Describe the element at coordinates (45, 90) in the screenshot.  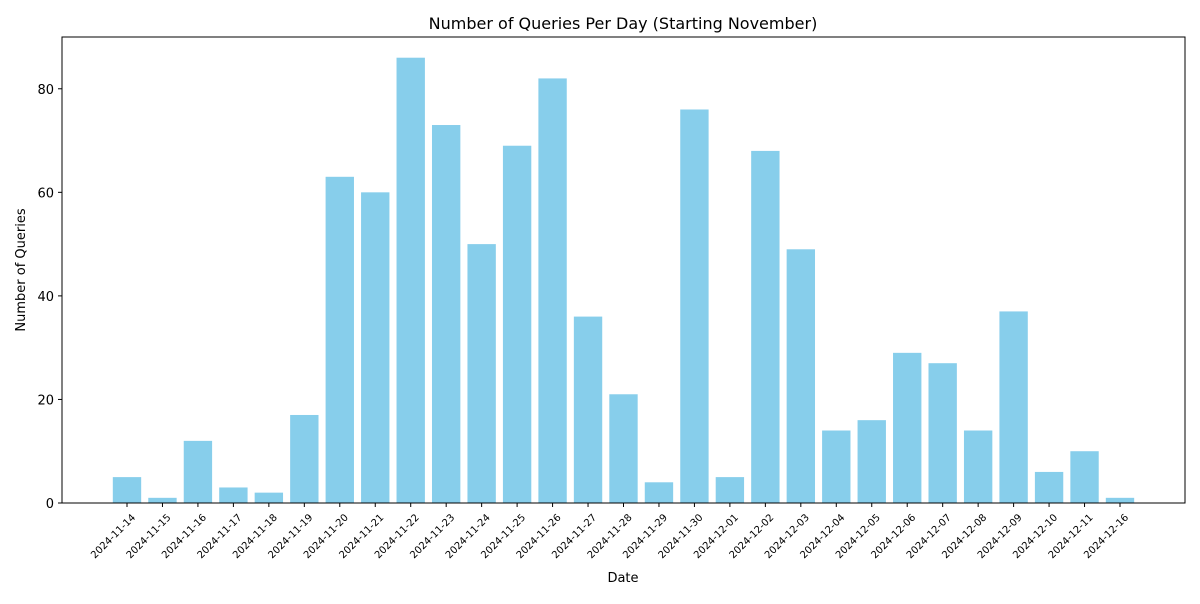
I see `y-tick-label: 80` at that location.